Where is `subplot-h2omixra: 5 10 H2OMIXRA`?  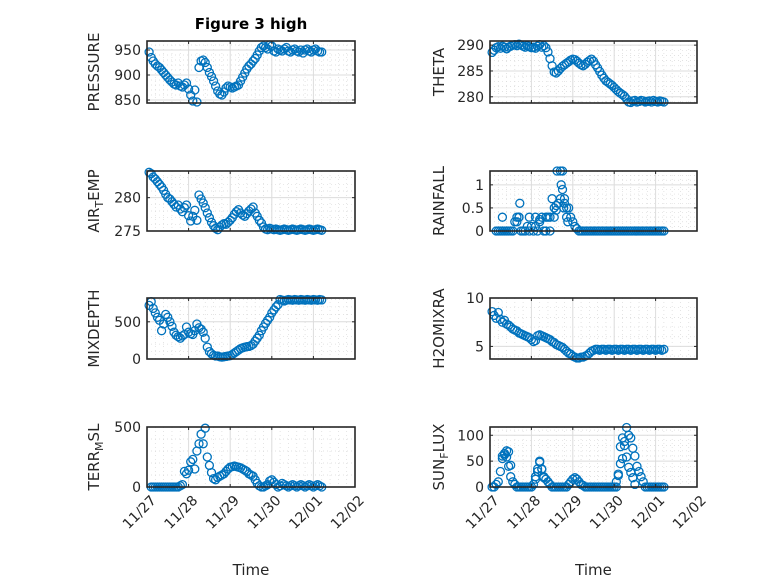 subplot-h2omixra: 5 10 H2OMIXRA is located at coordinates (564, 328).